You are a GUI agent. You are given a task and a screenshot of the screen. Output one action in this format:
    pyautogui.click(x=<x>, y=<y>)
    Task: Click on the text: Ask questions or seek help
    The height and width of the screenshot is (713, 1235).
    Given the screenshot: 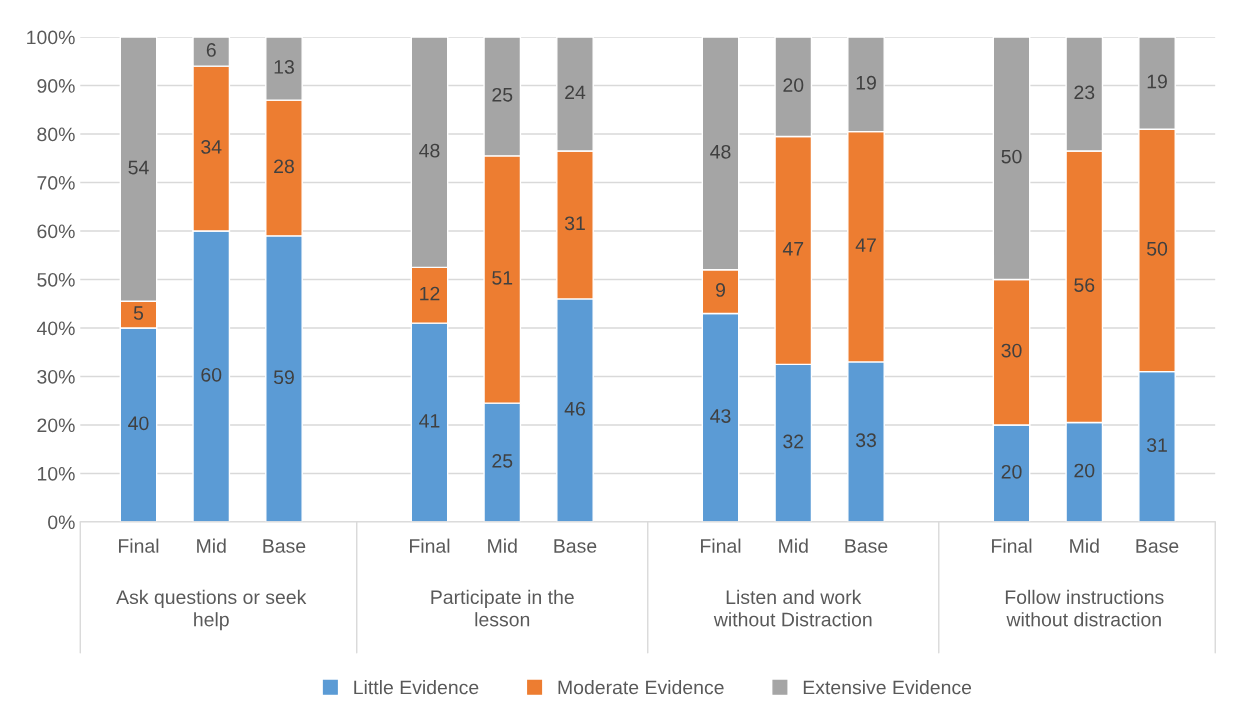 What is the action you would take?
    pyautogui.click(x=211, y=610)
    